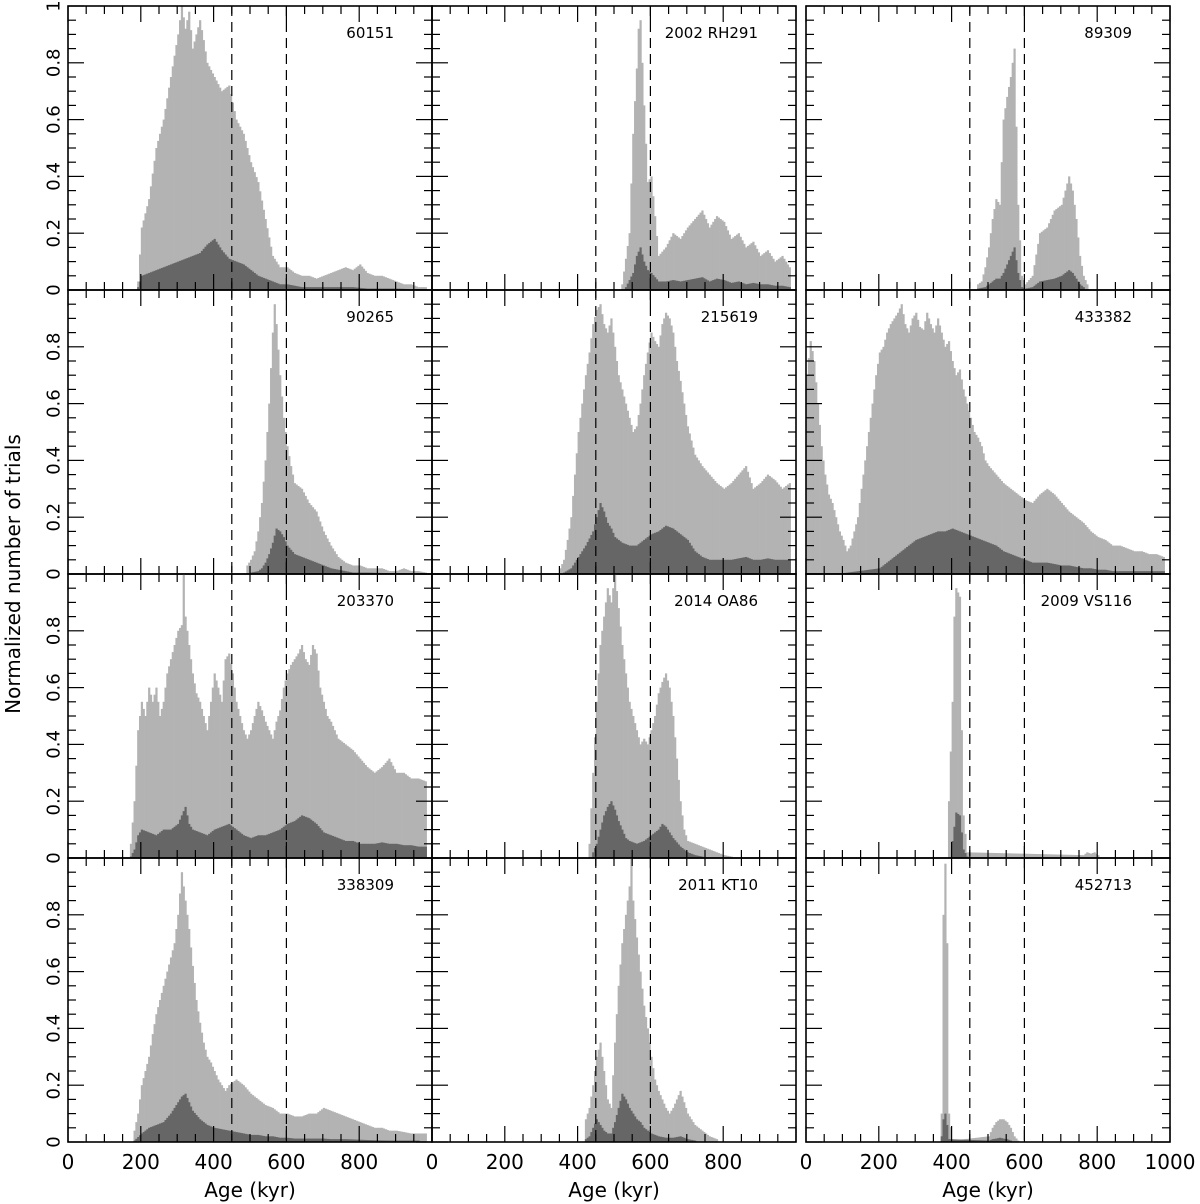 The width and height of the screenshot is (1200, 1204). I want to click on panel-label: 2011 KT10, so click(718, 885).